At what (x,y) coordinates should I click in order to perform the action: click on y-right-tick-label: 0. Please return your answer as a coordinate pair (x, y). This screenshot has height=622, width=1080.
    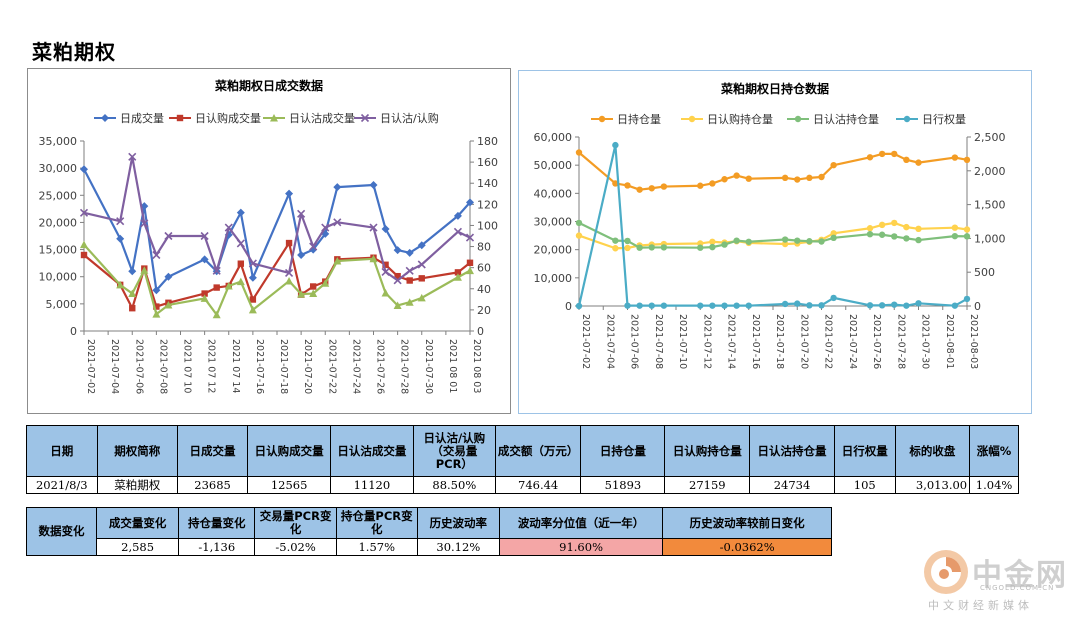
    Looking at the image, I should click on (977, 306).